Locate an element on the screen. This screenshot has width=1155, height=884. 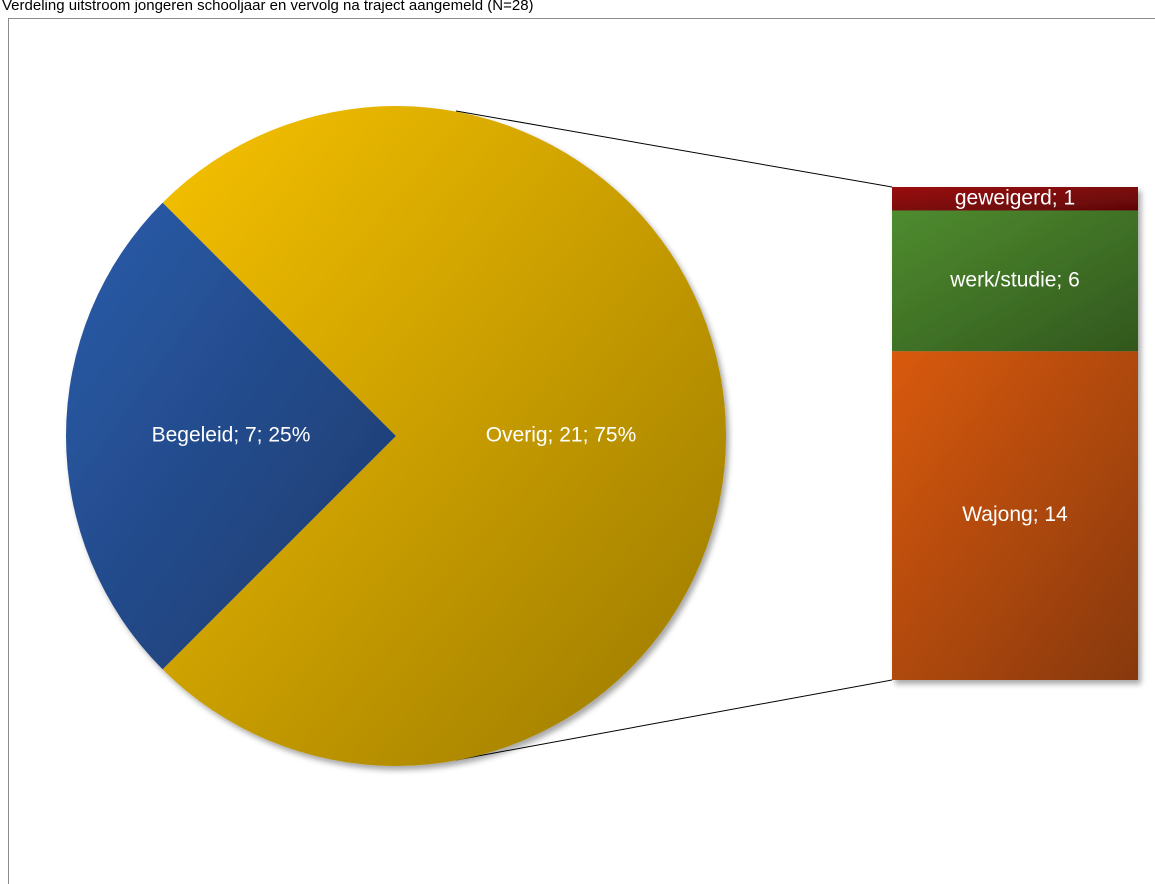
bar-stack is located at coordinates (1015, 433).